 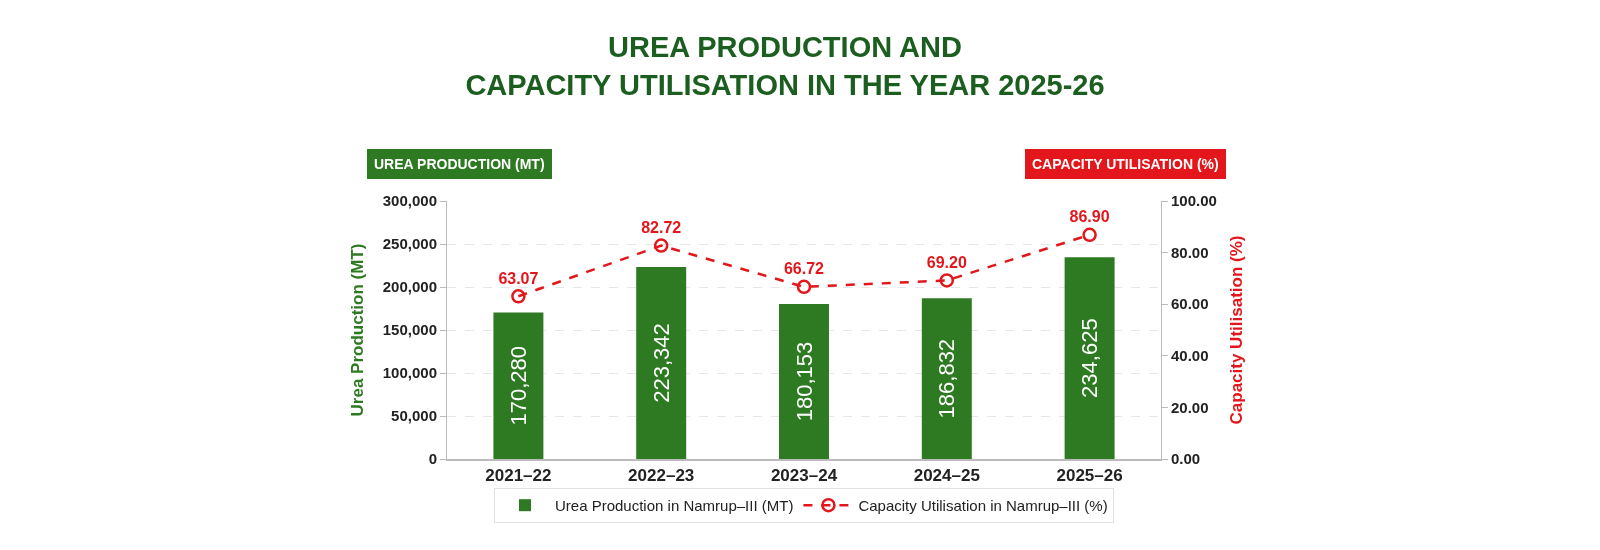 I want to click on x-tick-label: 2022–23, so click(x=661, y=476).